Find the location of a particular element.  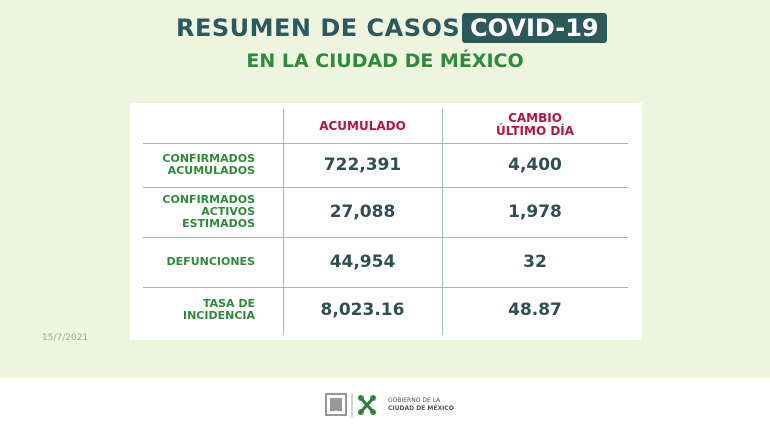

title: RESUMEN DE CASOS is located at coordinates (318, 28).